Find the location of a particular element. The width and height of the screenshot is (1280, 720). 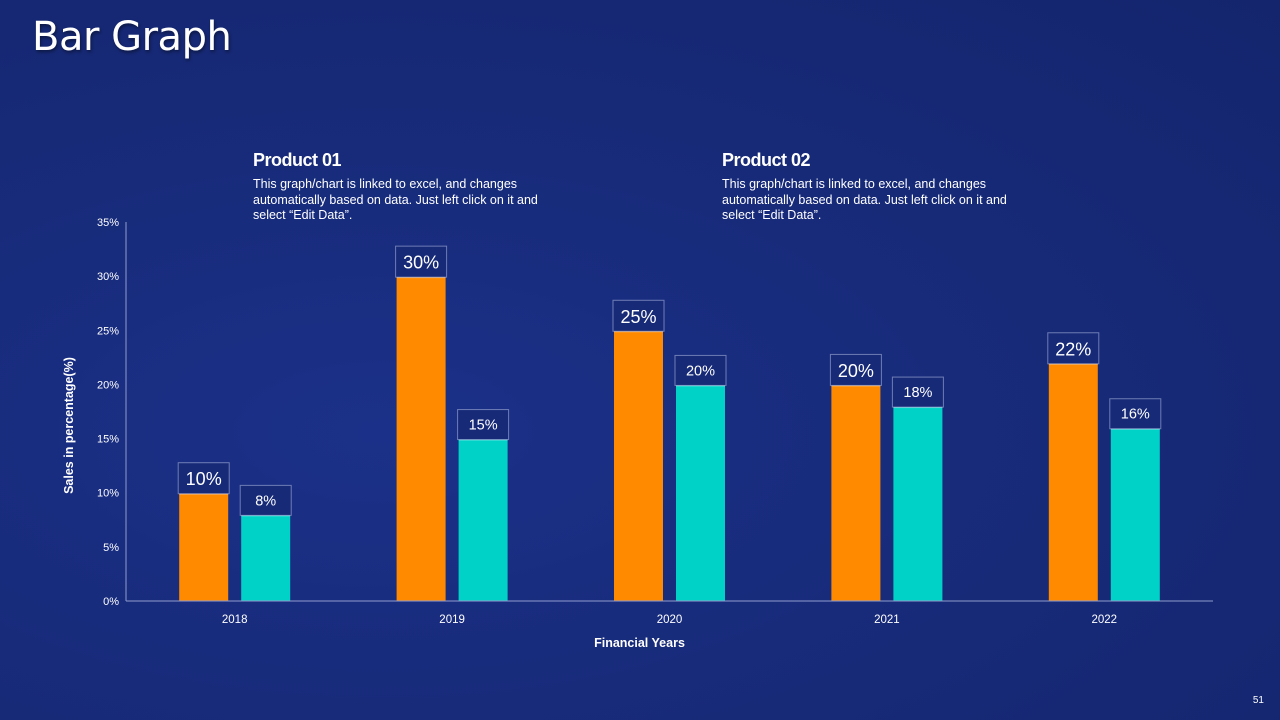

x-axis-title: Financial Years is located at coordinates (639, 643).